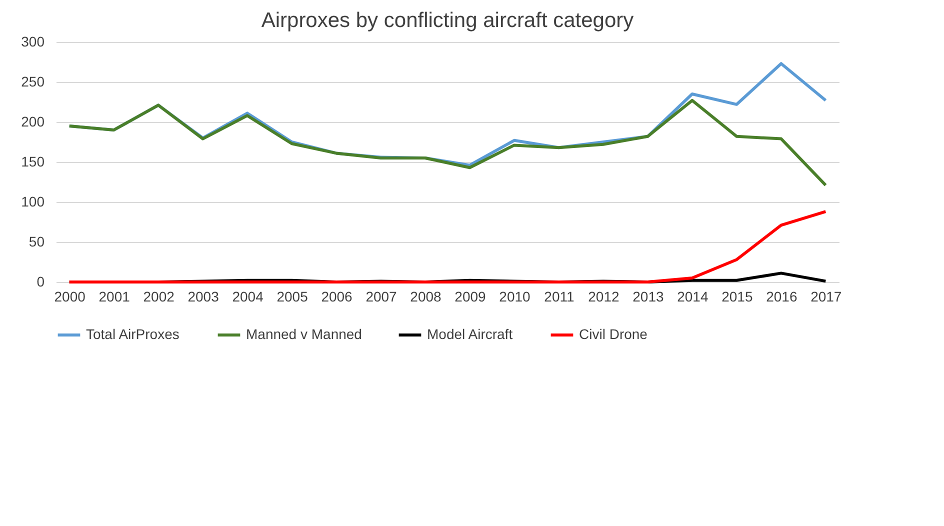 This screenshot has height=526, width=944. What do you see at coordinates (70, 296) in the screenshot?
I see `x-tick-label: 2000` at bounding box center [70, 296].